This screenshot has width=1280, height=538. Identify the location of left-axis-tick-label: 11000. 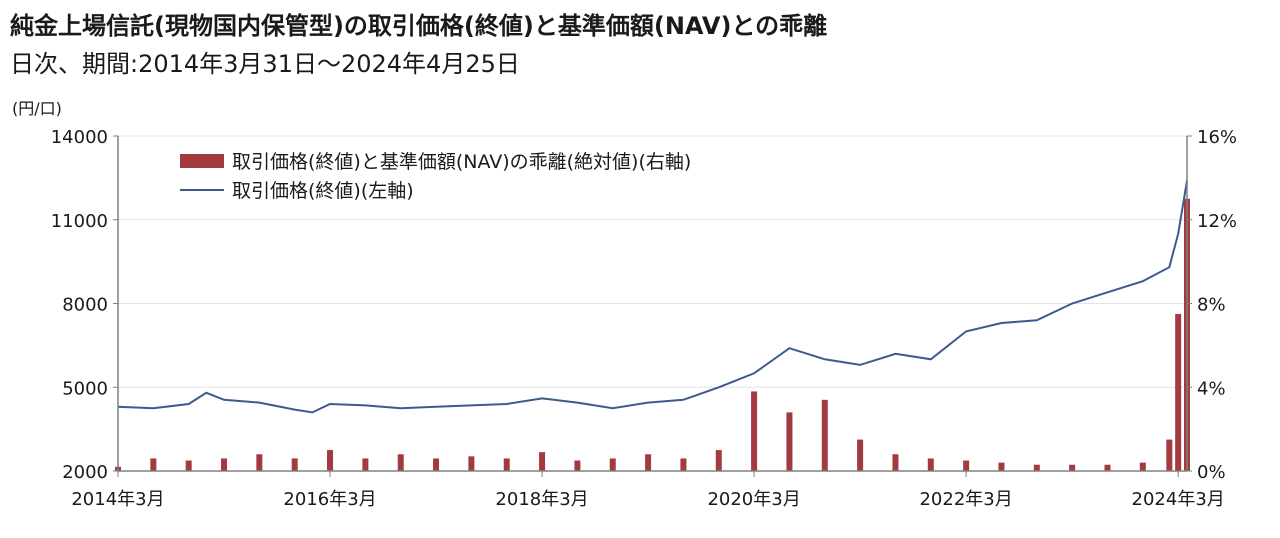
(79, 221).